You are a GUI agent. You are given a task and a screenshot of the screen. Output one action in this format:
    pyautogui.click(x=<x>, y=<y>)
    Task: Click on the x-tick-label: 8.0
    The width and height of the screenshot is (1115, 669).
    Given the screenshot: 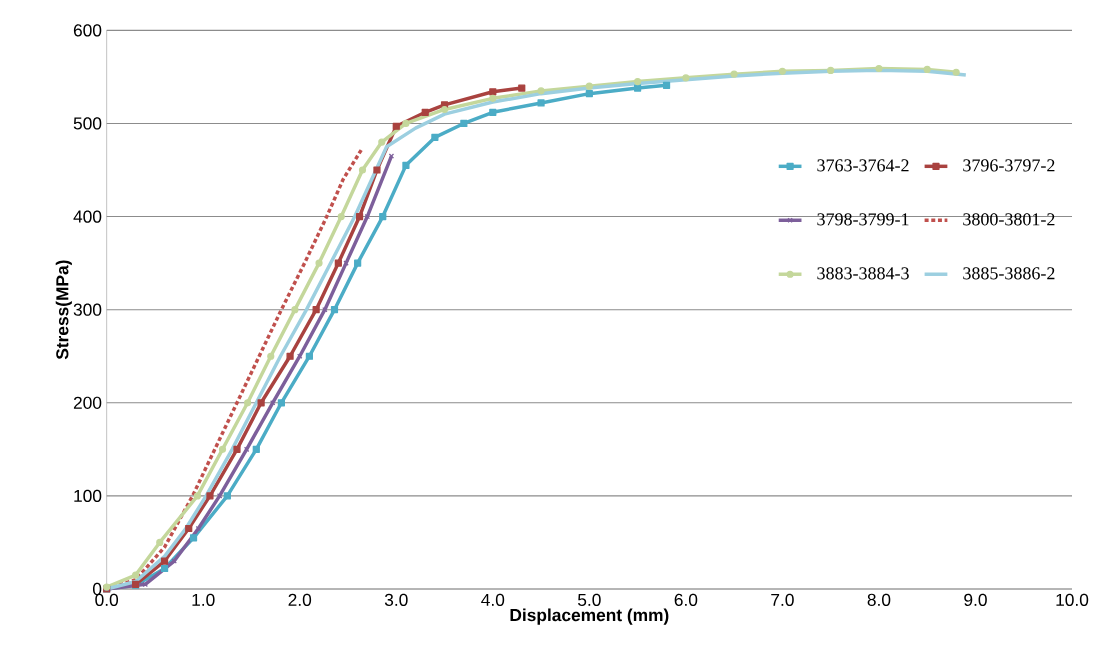 What is the action you would take?
    pyautogui.click(x=879, y=599)
    